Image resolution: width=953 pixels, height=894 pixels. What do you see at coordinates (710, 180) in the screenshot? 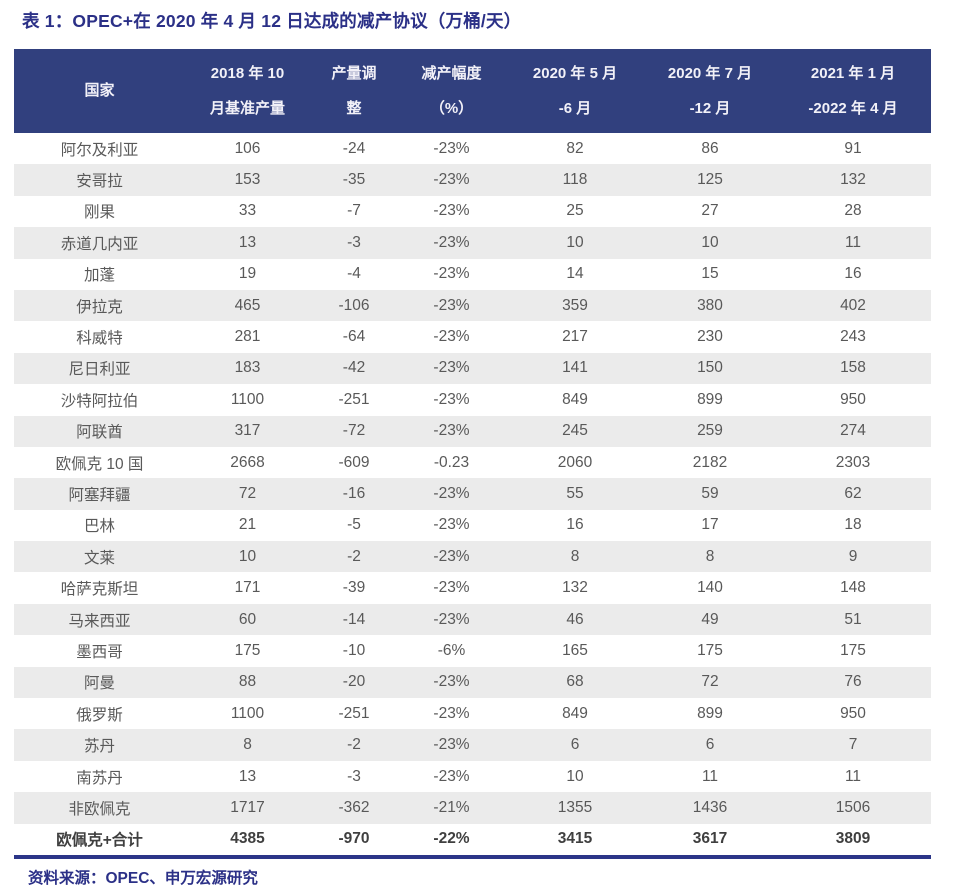
I see `cell-2020-jul-dec: 125` at bounding box center [710, 180].